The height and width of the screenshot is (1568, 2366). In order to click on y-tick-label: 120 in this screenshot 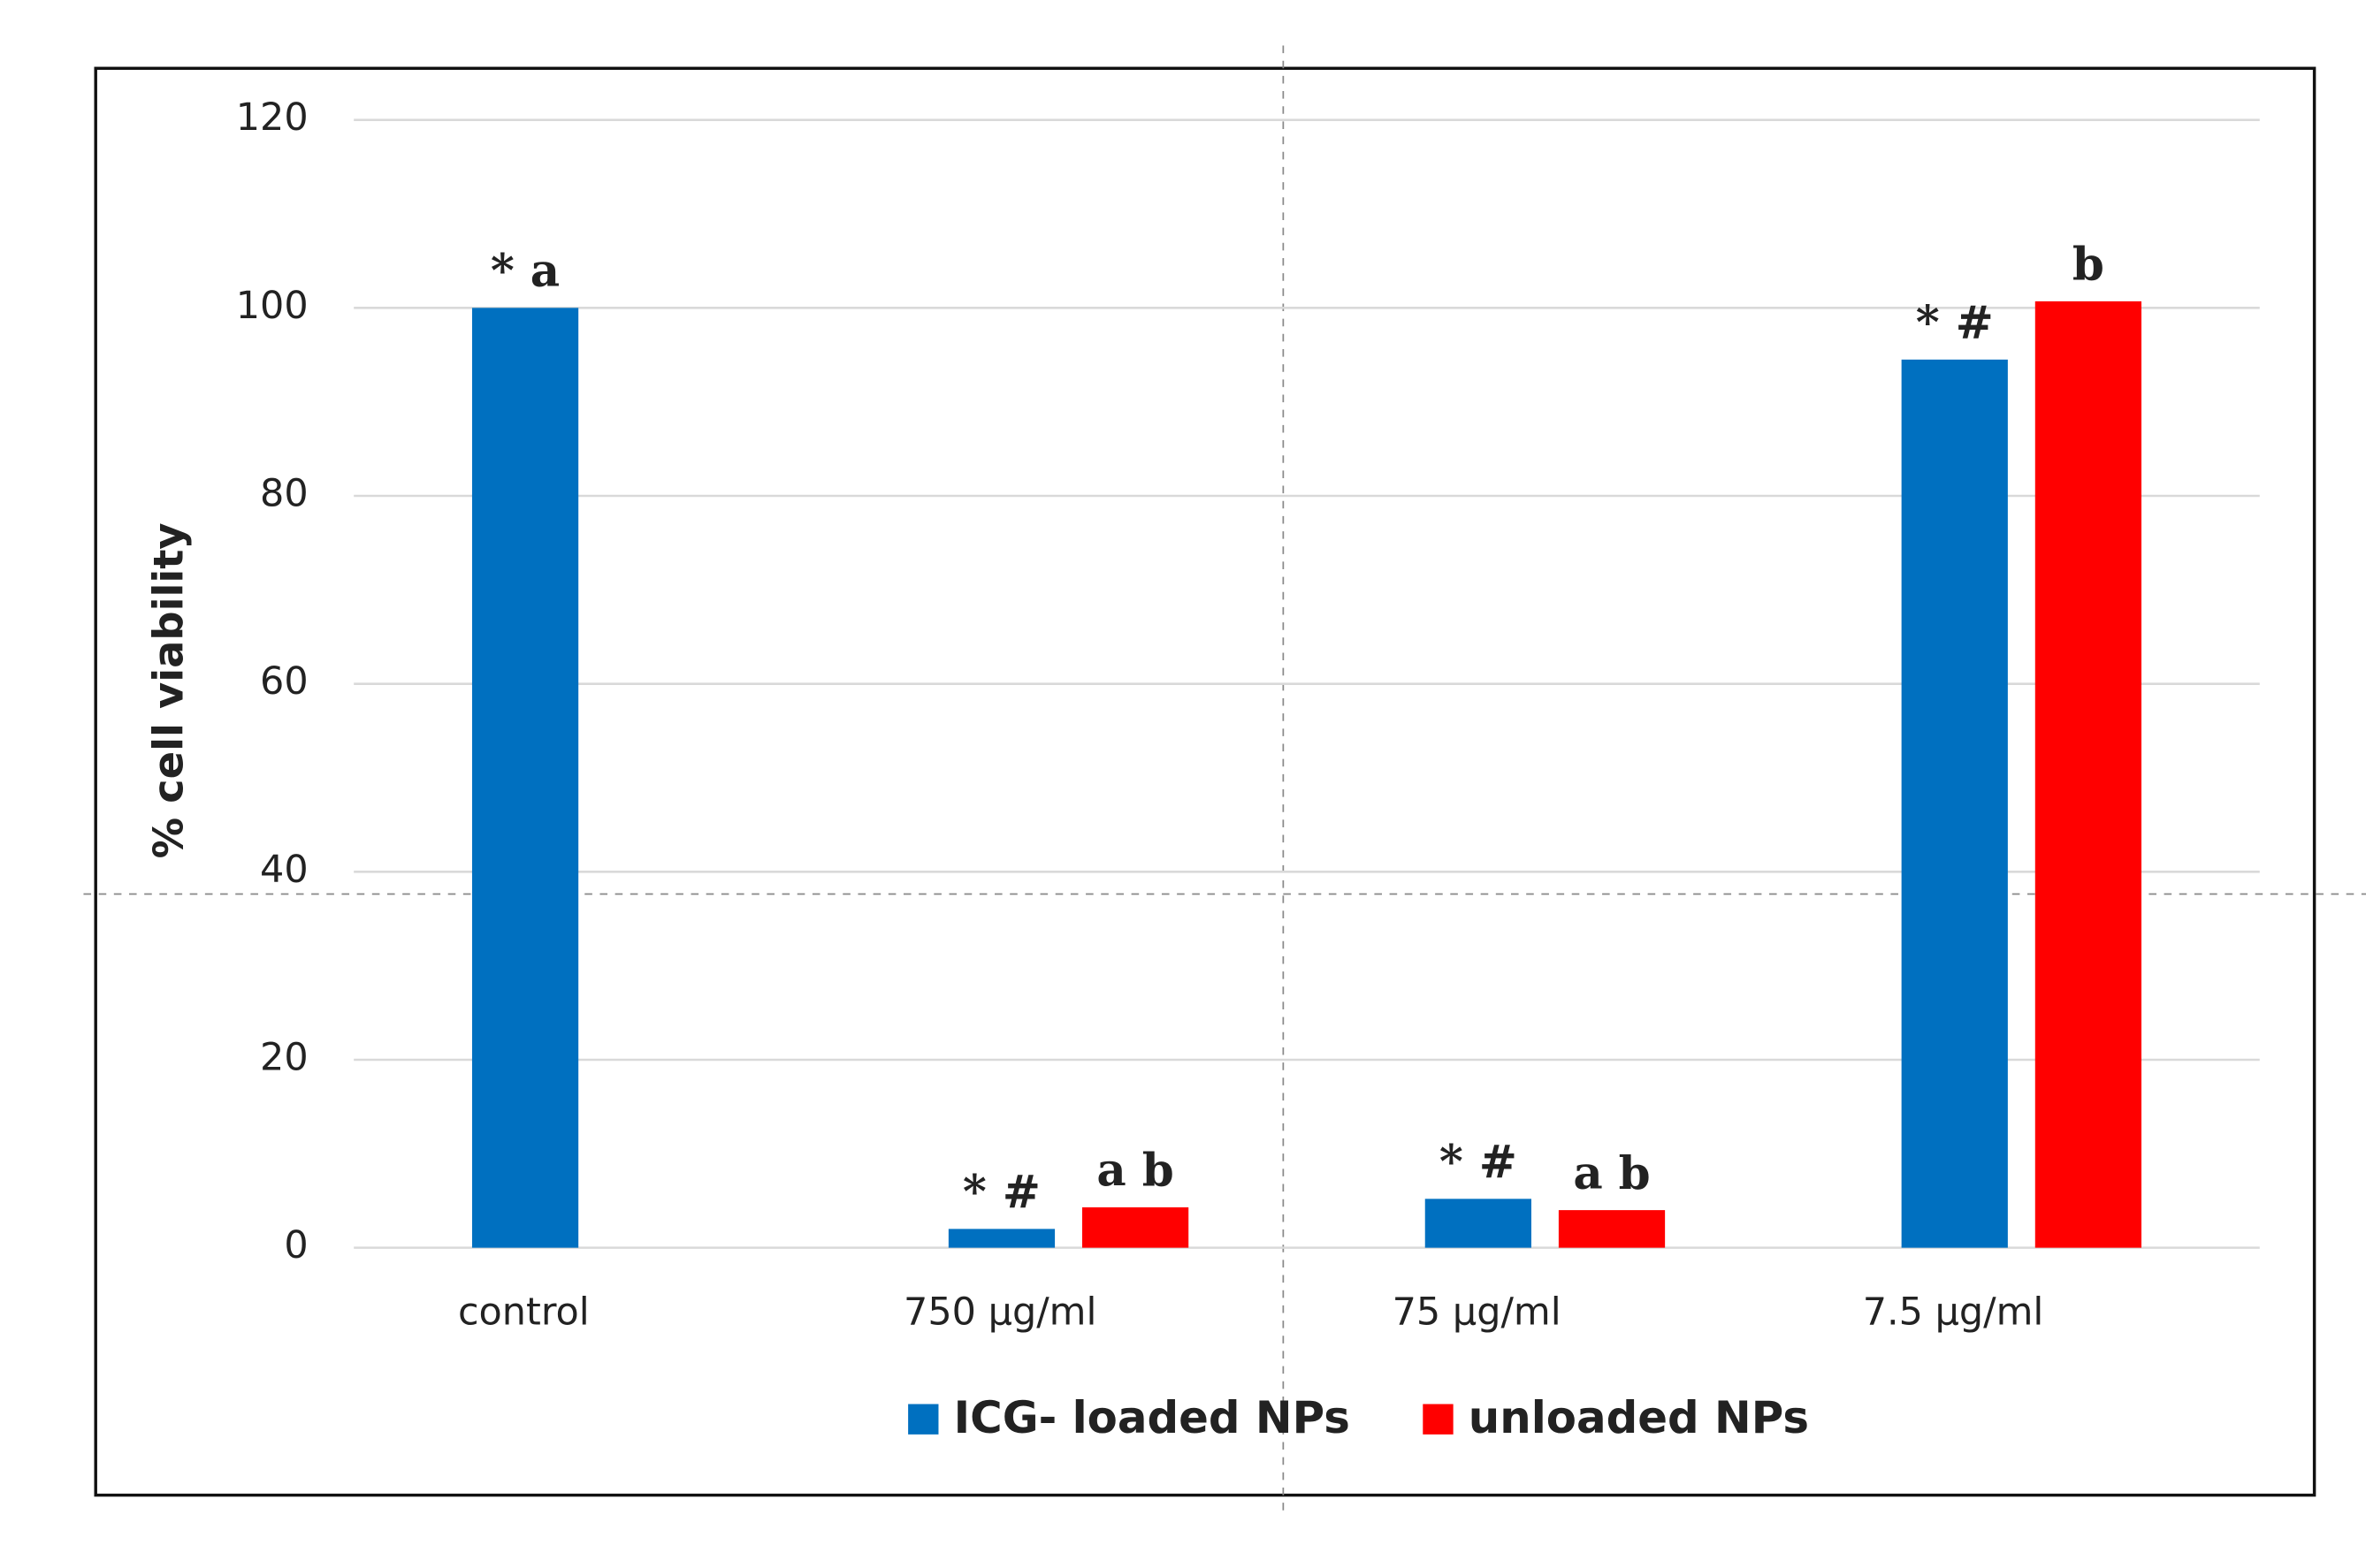, I will do `click(273, 118)`.